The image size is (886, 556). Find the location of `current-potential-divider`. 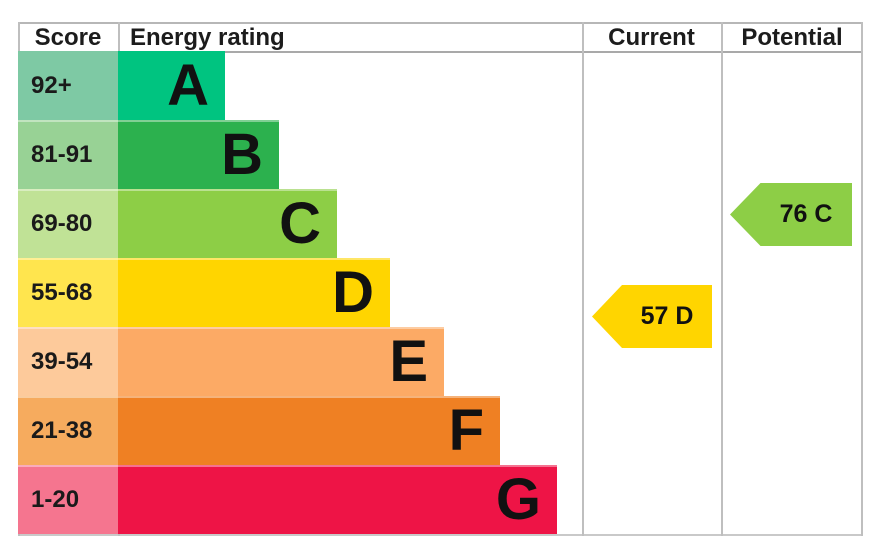

current-potential-divider is located at coordinates (722, 279).